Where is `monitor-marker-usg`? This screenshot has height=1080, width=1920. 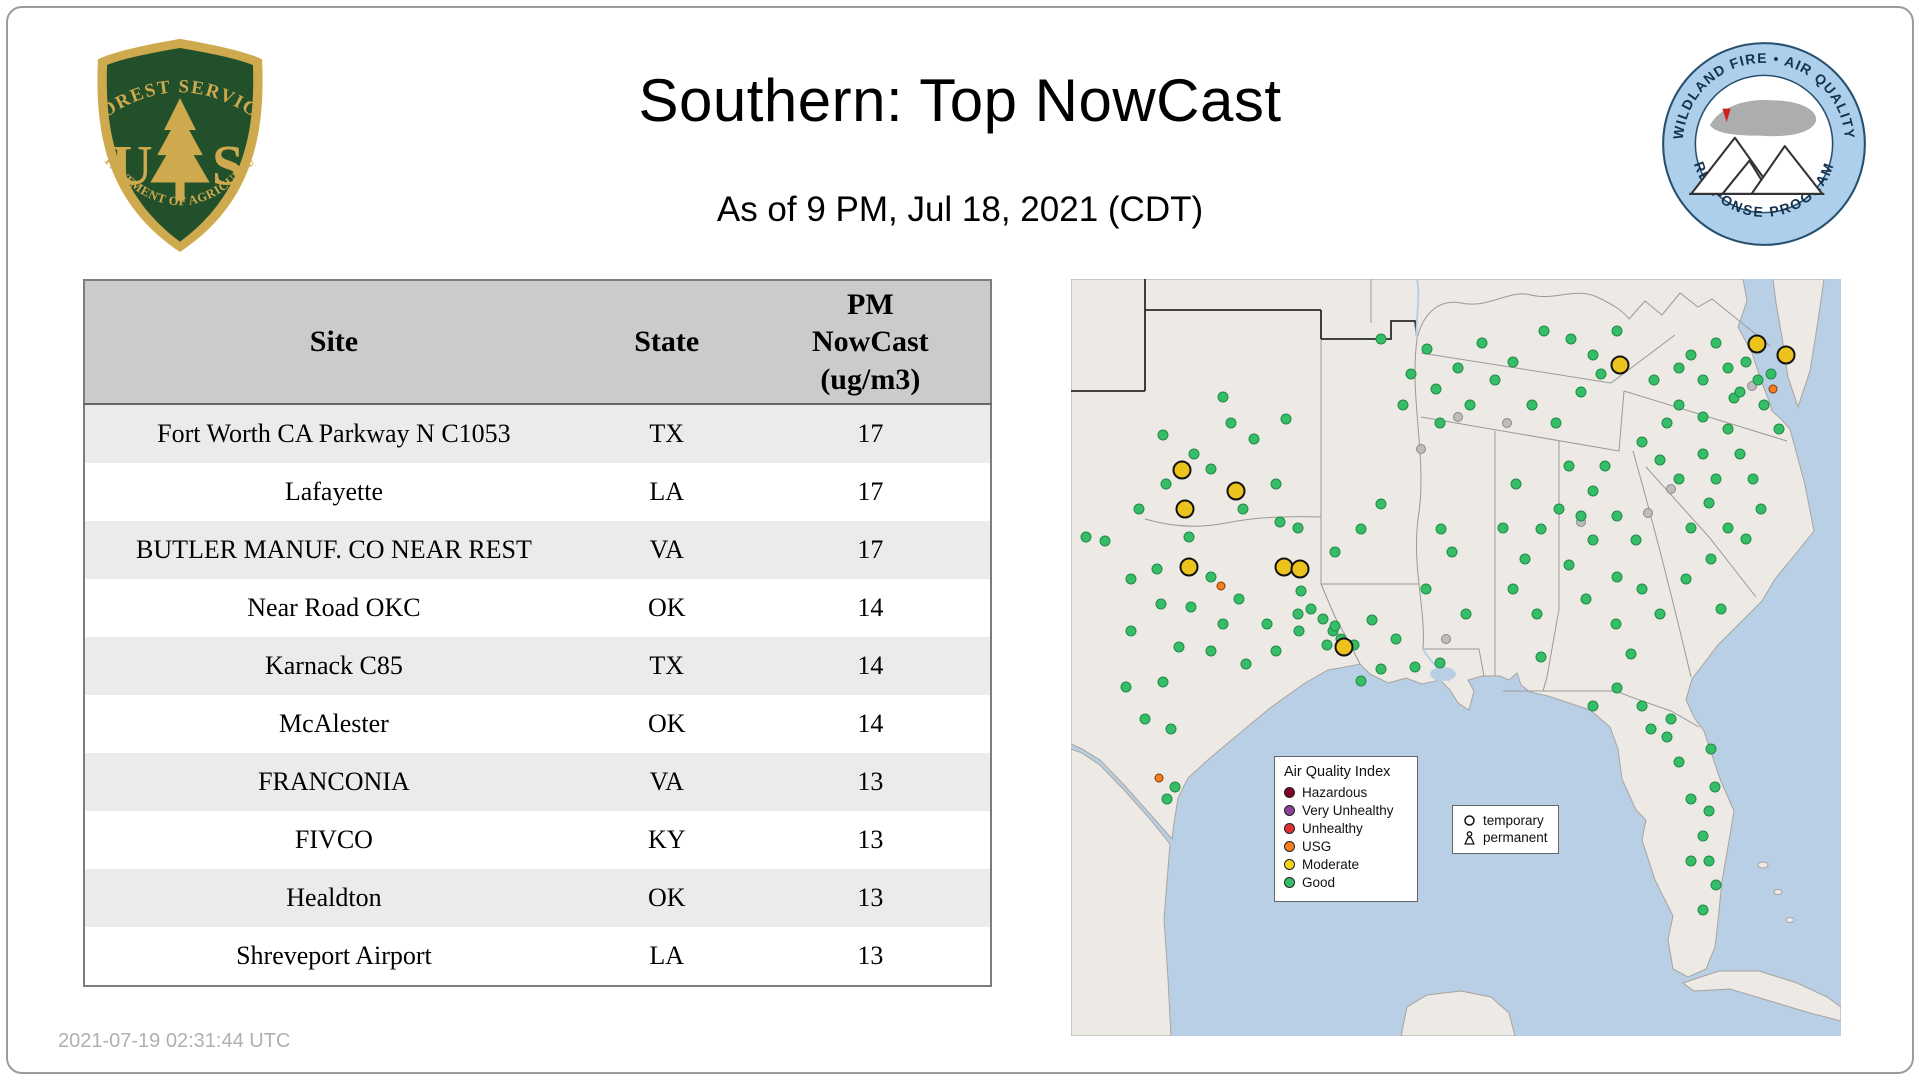 monitor-marker-usg is located at coordinates (1159, 778).